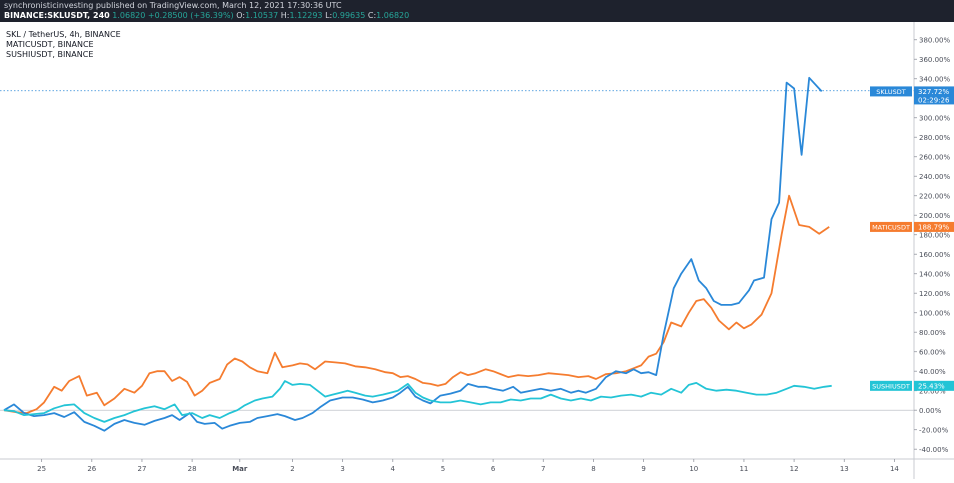  Describe the element at coordinates (934, 275) in the screenshot. I see `y-tick-label: 140.00%` at that location.